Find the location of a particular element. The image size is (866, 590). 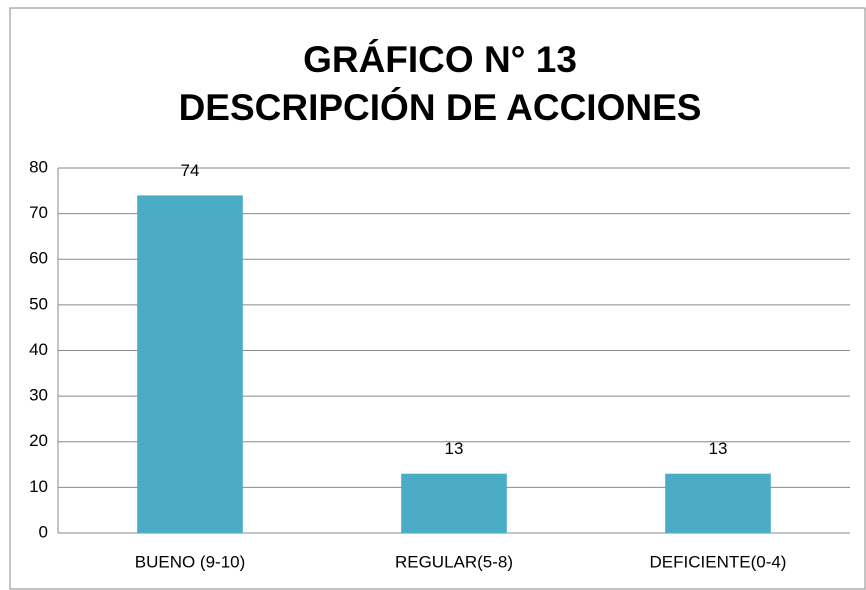

y-tick-label: 0 is located at coordinates (43, 531).